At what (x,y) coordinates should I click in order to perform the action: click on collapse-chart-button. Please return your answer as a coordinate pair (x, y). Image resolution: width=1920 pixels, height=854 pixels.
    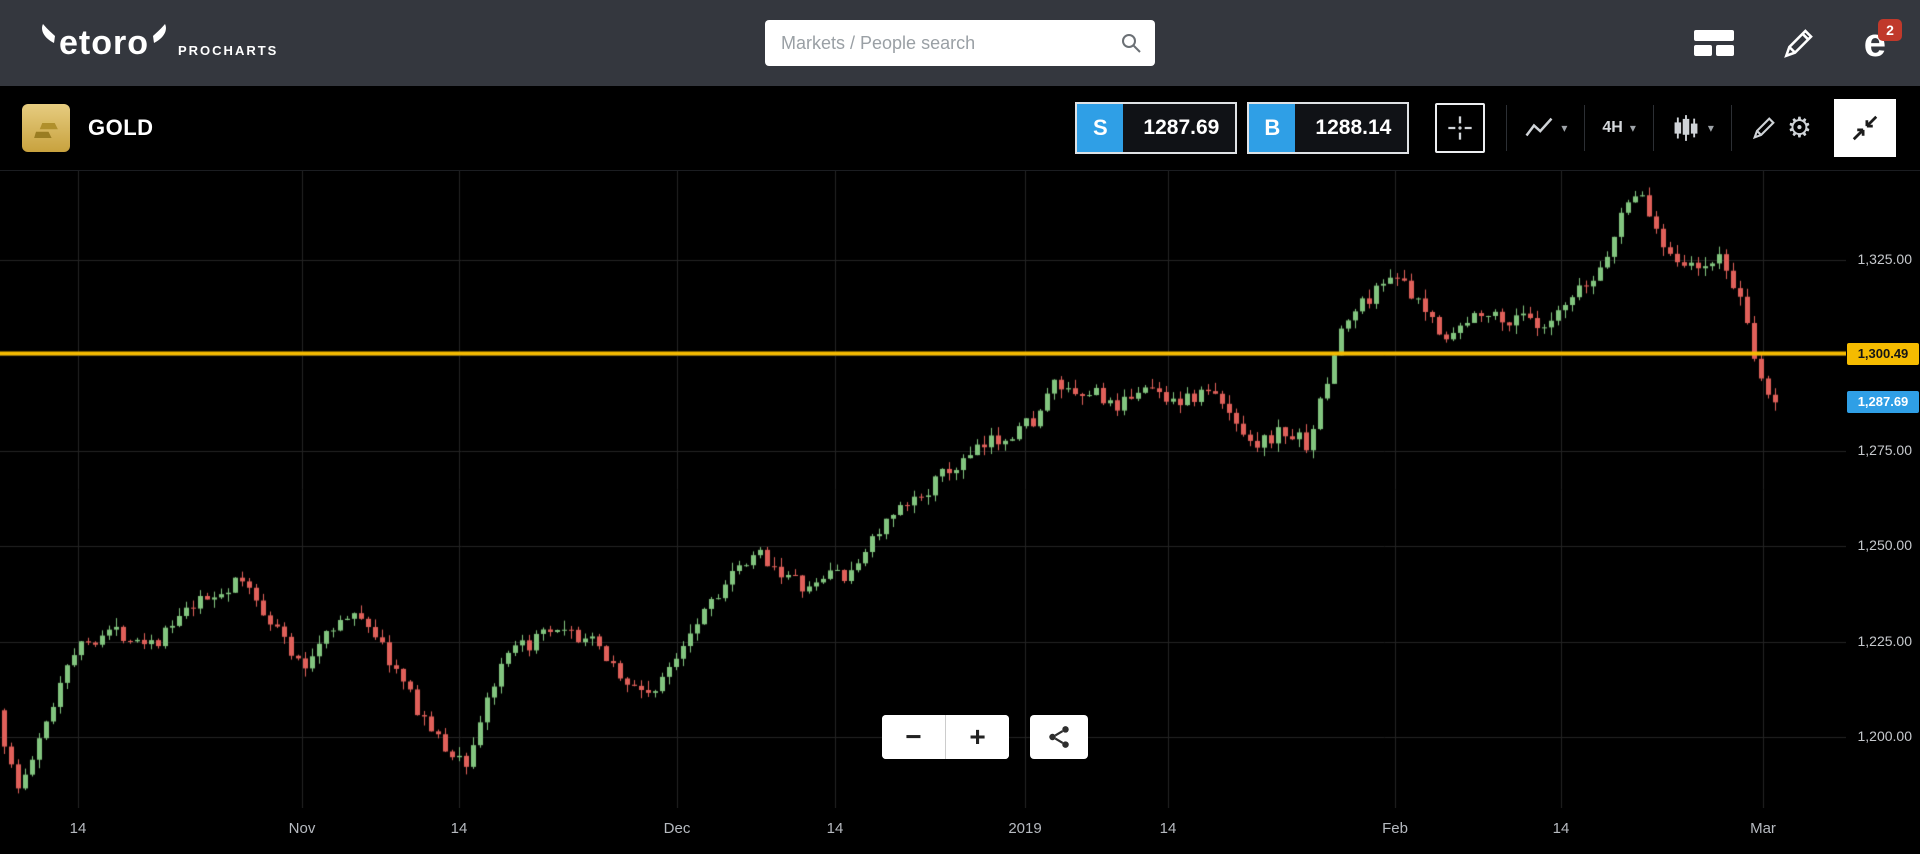
    Looking at the image, I should click on (1865, 128).